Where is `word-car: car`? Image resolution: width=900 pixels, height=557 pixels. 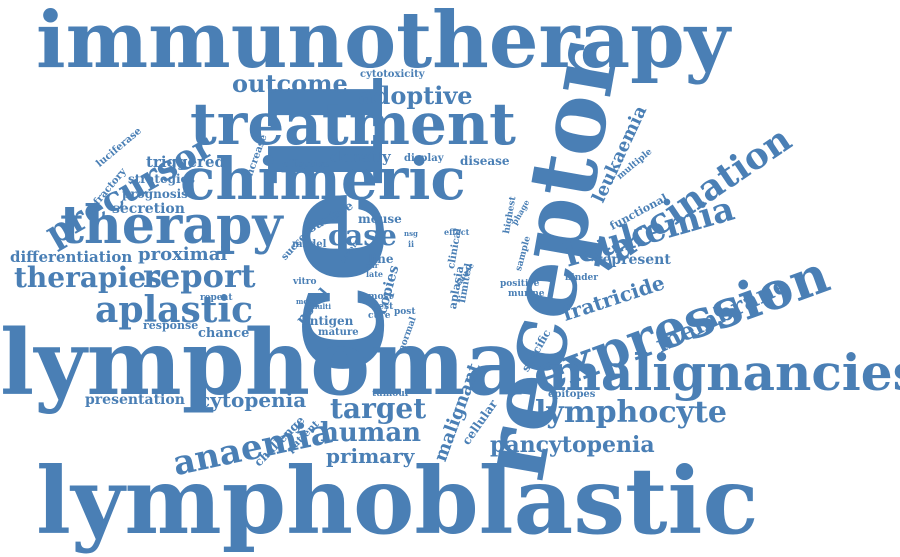 word-car: car is located at coordinates (372, 265).